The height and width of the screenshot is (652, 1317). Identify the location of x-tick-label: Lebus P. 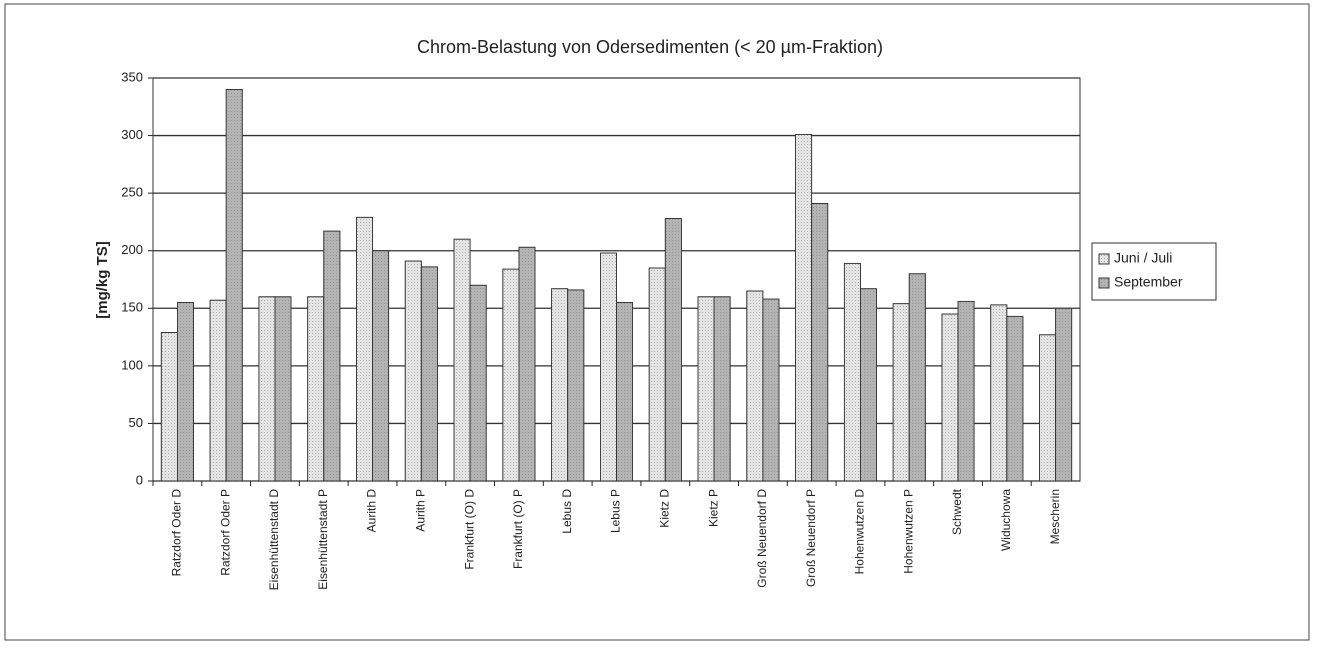
(616, 511).